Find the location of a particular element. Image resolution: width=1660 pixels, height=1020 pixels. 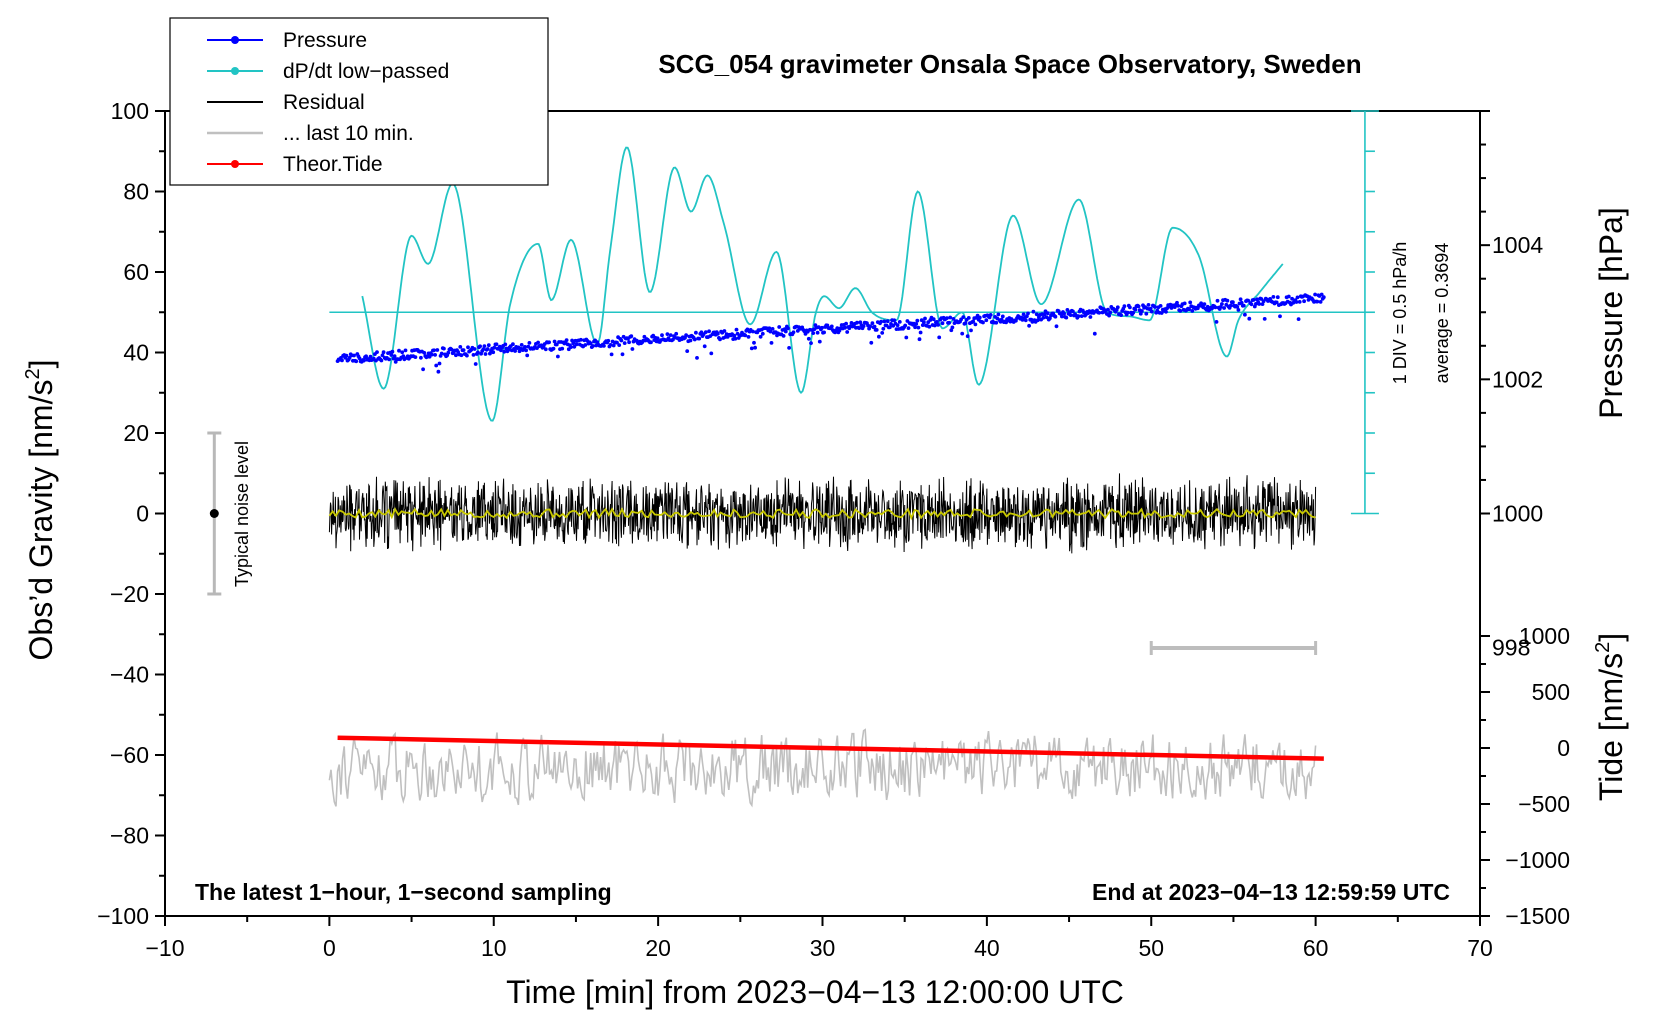

y-tick-label: −40 is located at coordinates (129, 675).